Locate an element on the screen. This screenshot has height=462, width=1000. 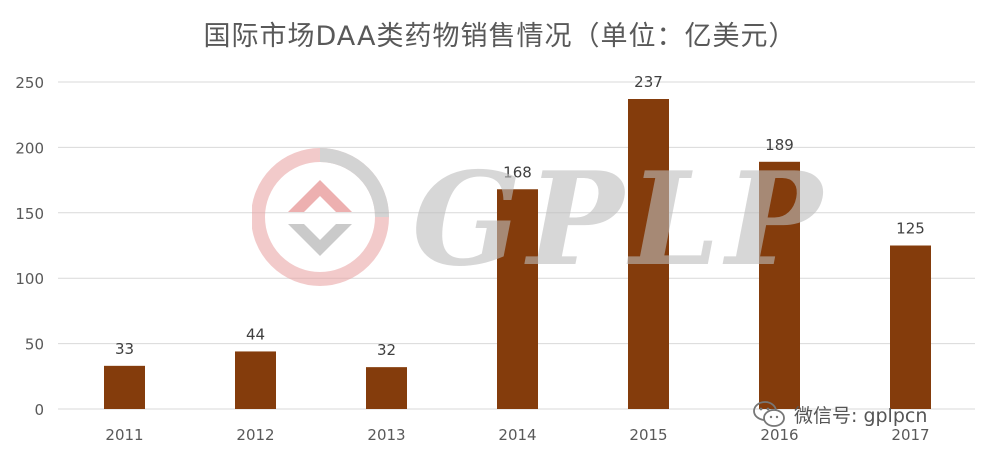
x-tick-label: 2016 is located at coordinates (779, 435).